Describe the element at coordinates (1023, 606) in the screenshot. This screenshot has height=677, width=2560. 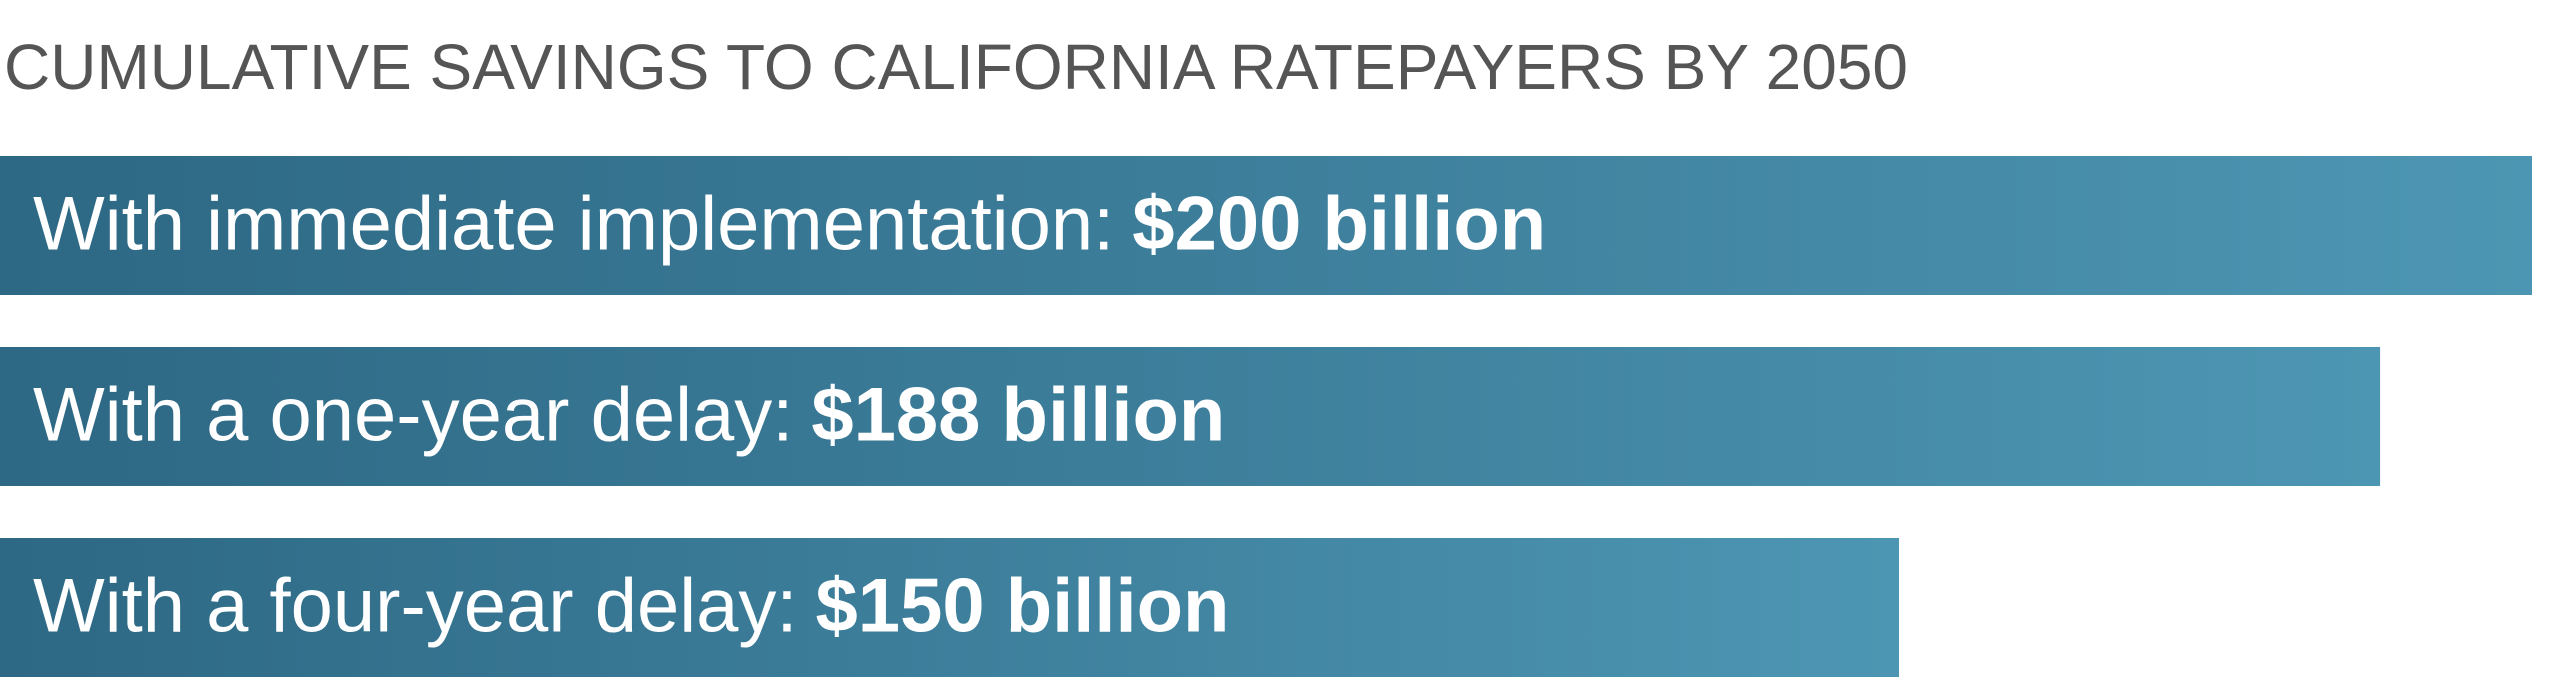
I see `value-label: $150 billion` at that location.